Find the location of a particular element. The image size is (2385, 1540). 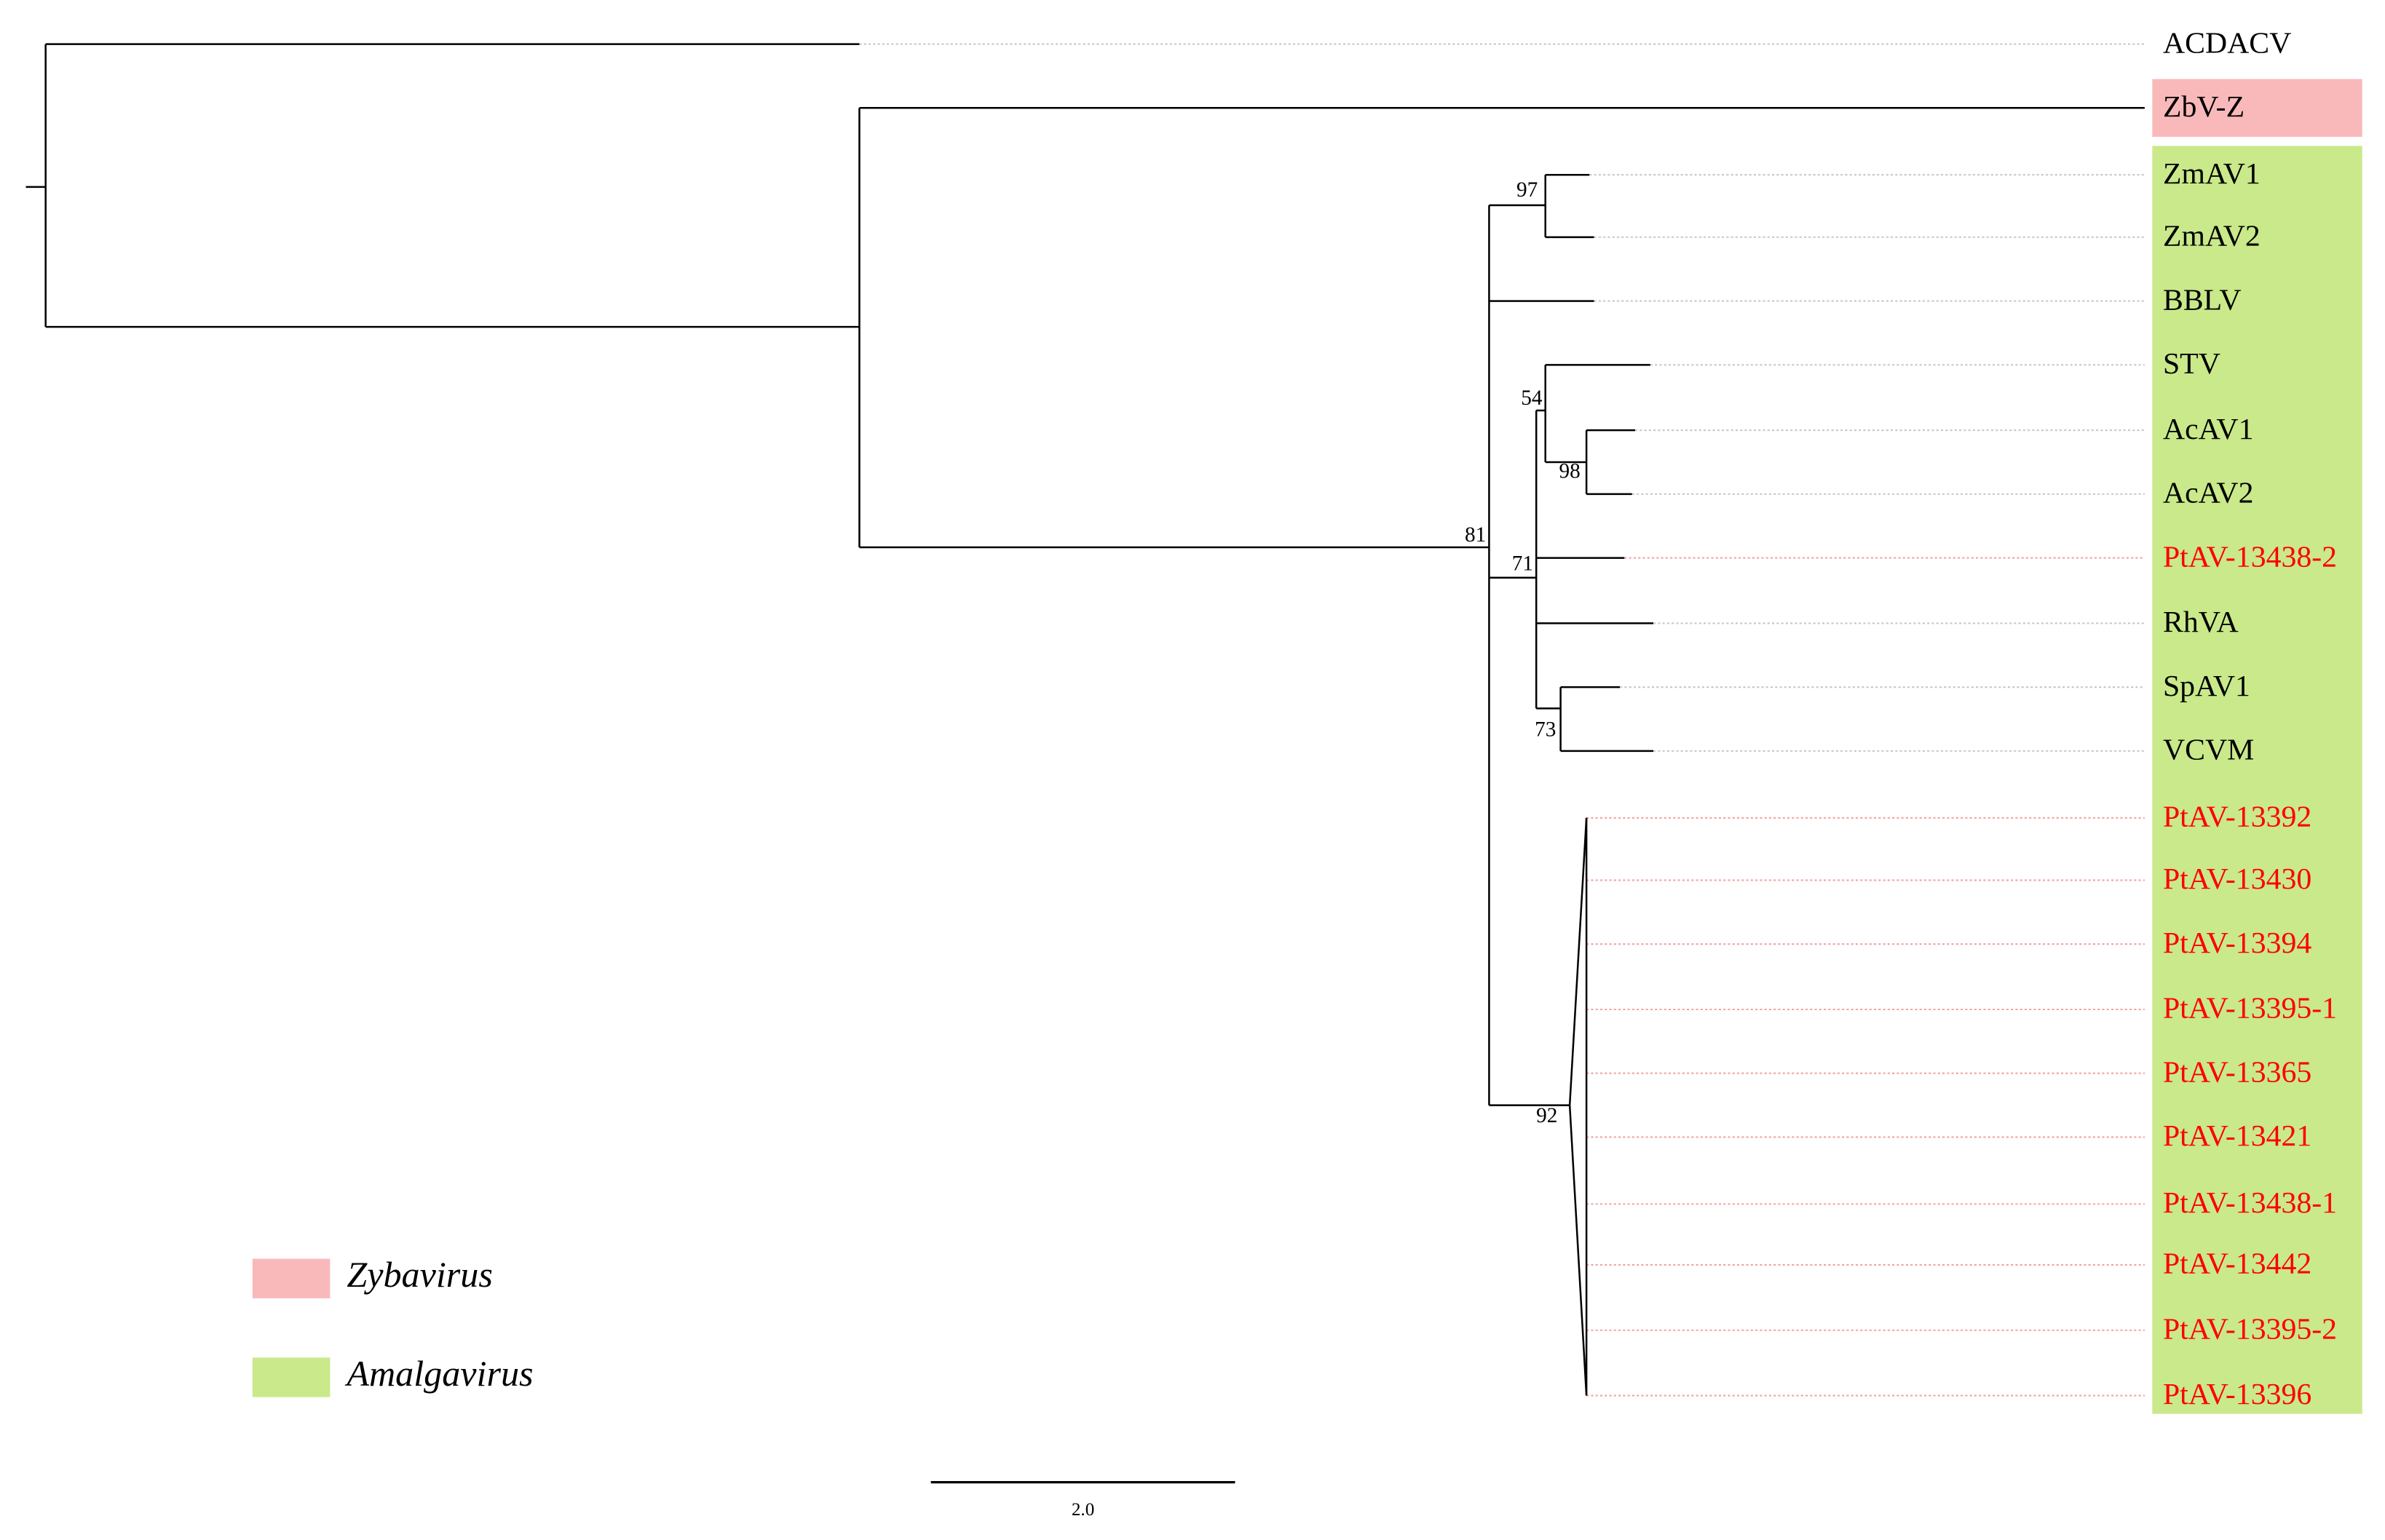

bootstrap-value: 73 is located at coordinates (1545, 729).